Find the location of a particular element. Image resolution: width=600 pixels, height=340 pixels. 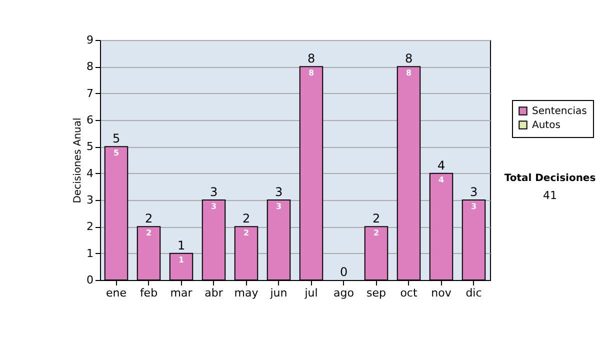

y-tick-label: 1 is located at coordinates (90, 253).